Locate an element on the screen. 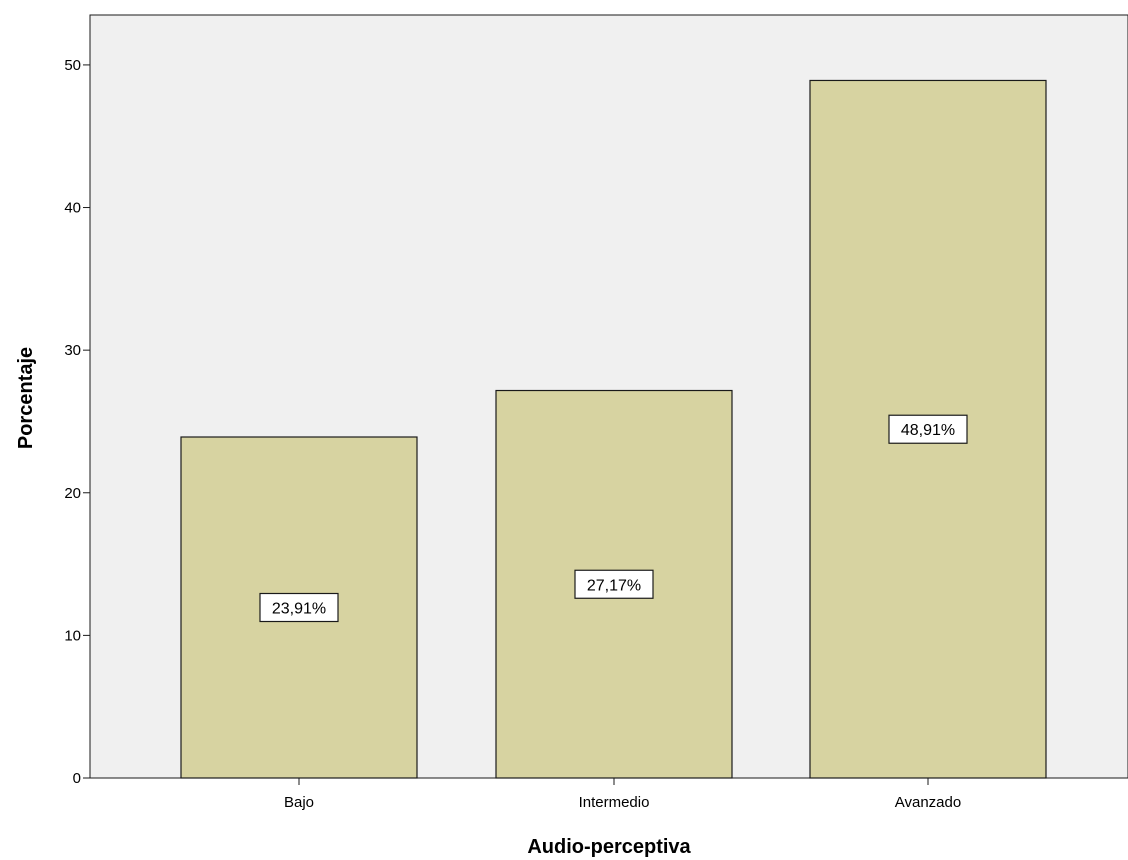 The width and height of the screenshot is (1128, 860). x-axis-categories: Bajo Intermedio Avanzado is located at coordinates (622, 794).